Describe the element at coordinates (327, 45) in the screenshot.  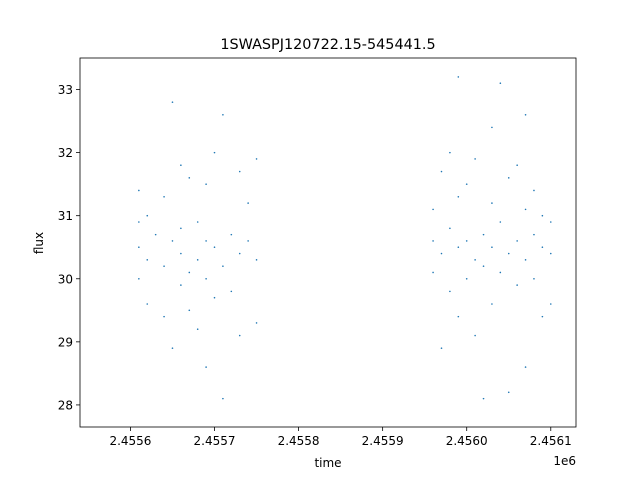
I see `chart-title: 1SWASPJ120722.15-545441.5` at that location.